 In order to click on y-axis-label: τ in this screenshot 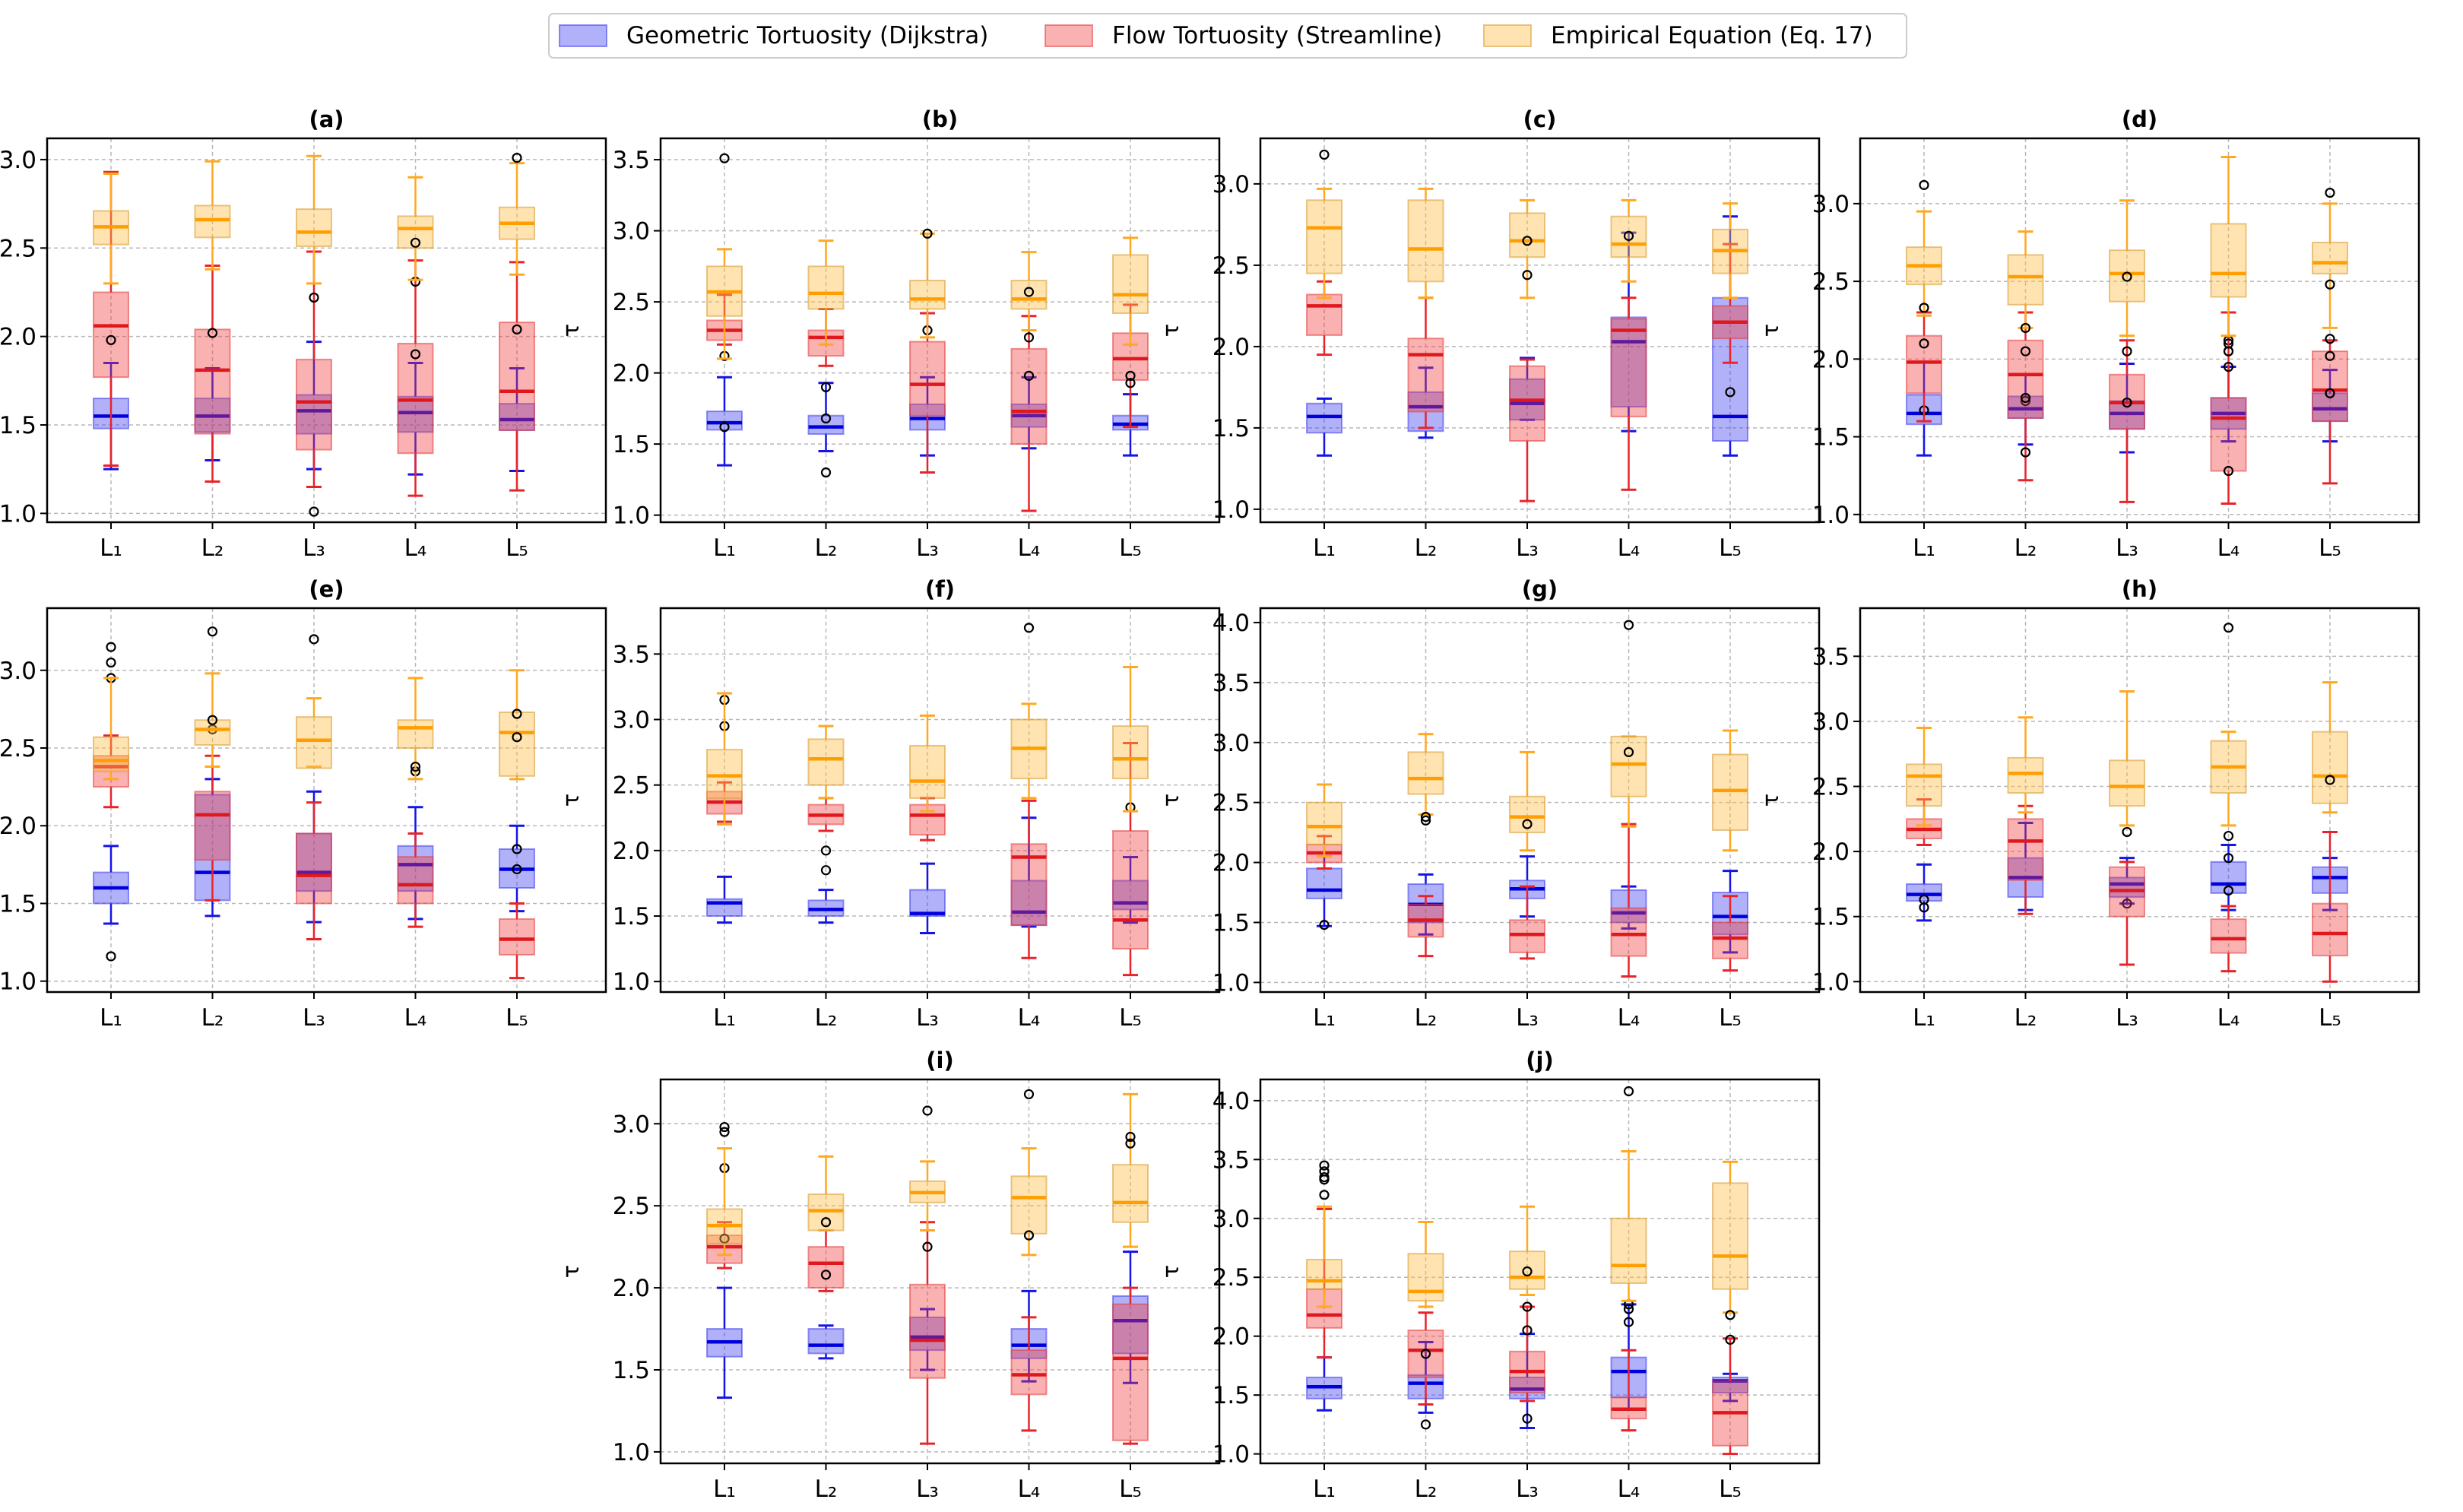, I will do `click(1770, 800)`.